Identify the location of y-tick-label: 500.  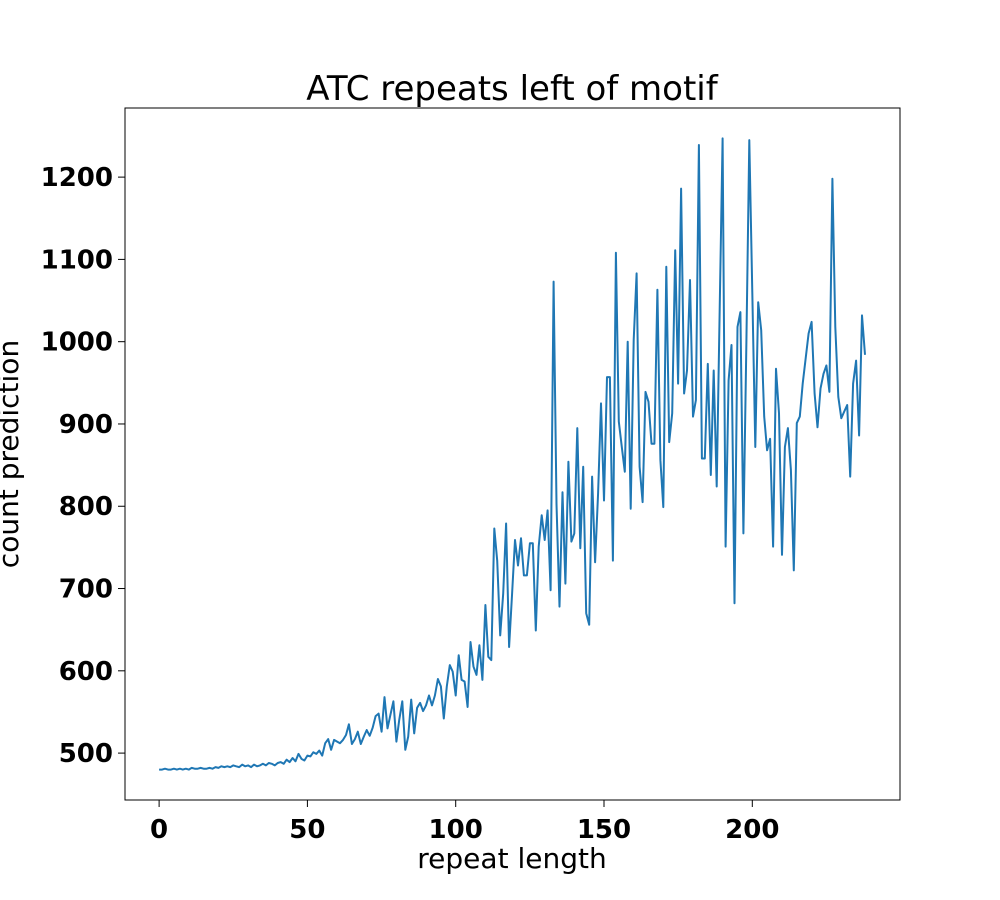
(86, 754).